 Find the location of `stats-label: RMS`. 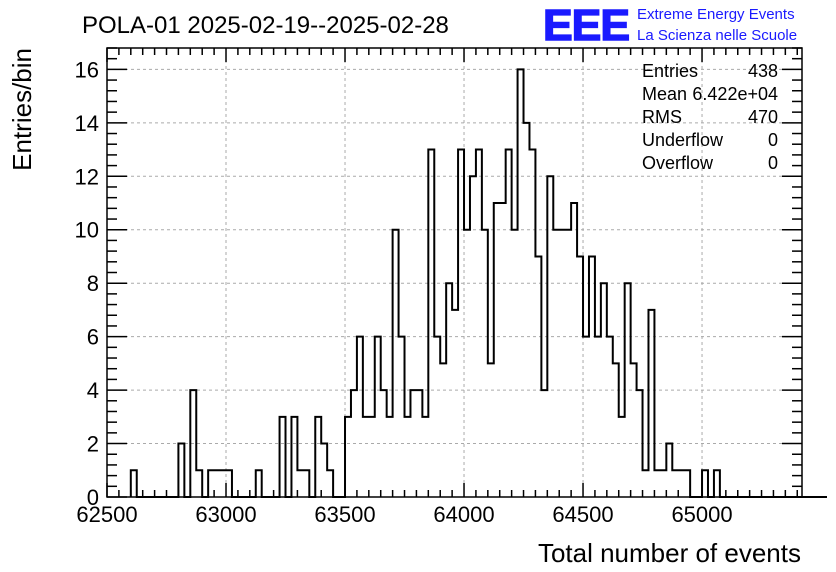

stats-label: RMS is located at coordinates (662, 117).